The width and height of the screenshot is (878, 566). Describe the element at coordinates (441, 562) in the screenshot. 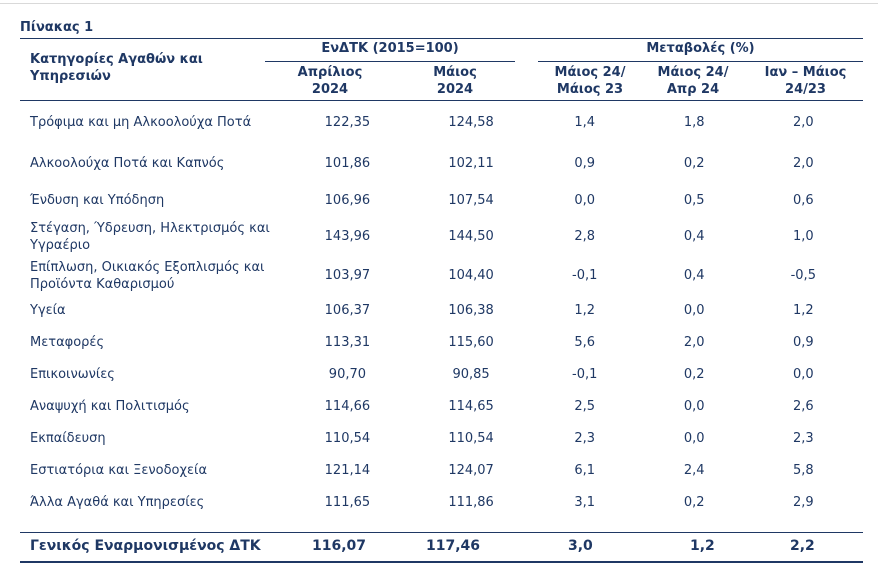

I see `total-bottom-rule` at that location.